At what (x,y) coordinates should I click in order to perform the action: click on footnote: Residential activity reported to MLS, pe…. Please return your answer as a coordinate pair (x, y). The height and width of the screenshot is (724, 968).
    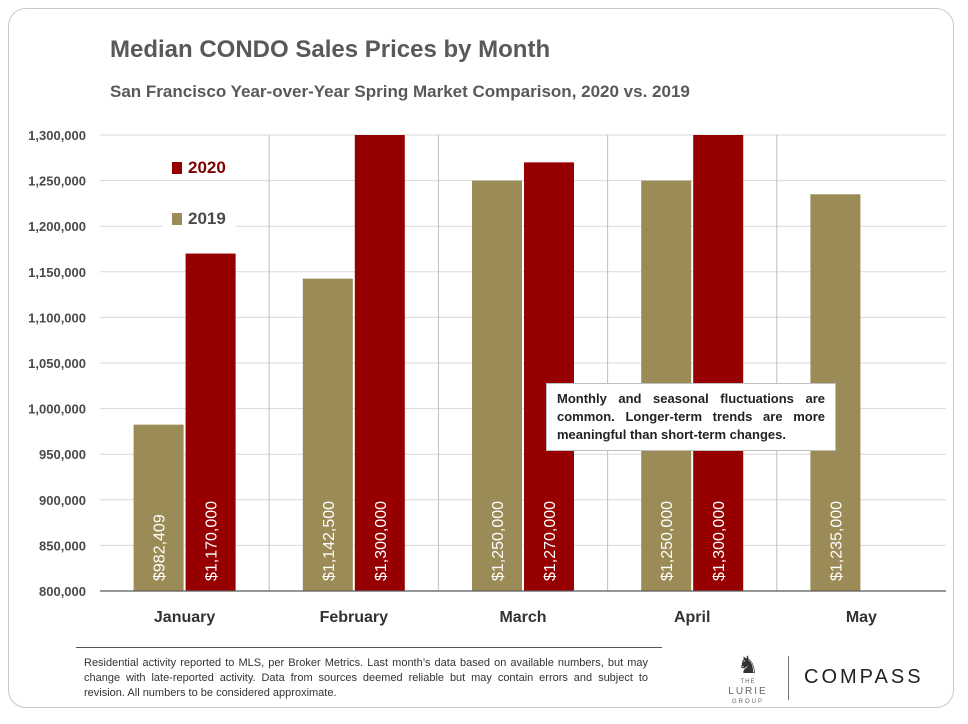
    Looking at the image, I should click on (366, 678).